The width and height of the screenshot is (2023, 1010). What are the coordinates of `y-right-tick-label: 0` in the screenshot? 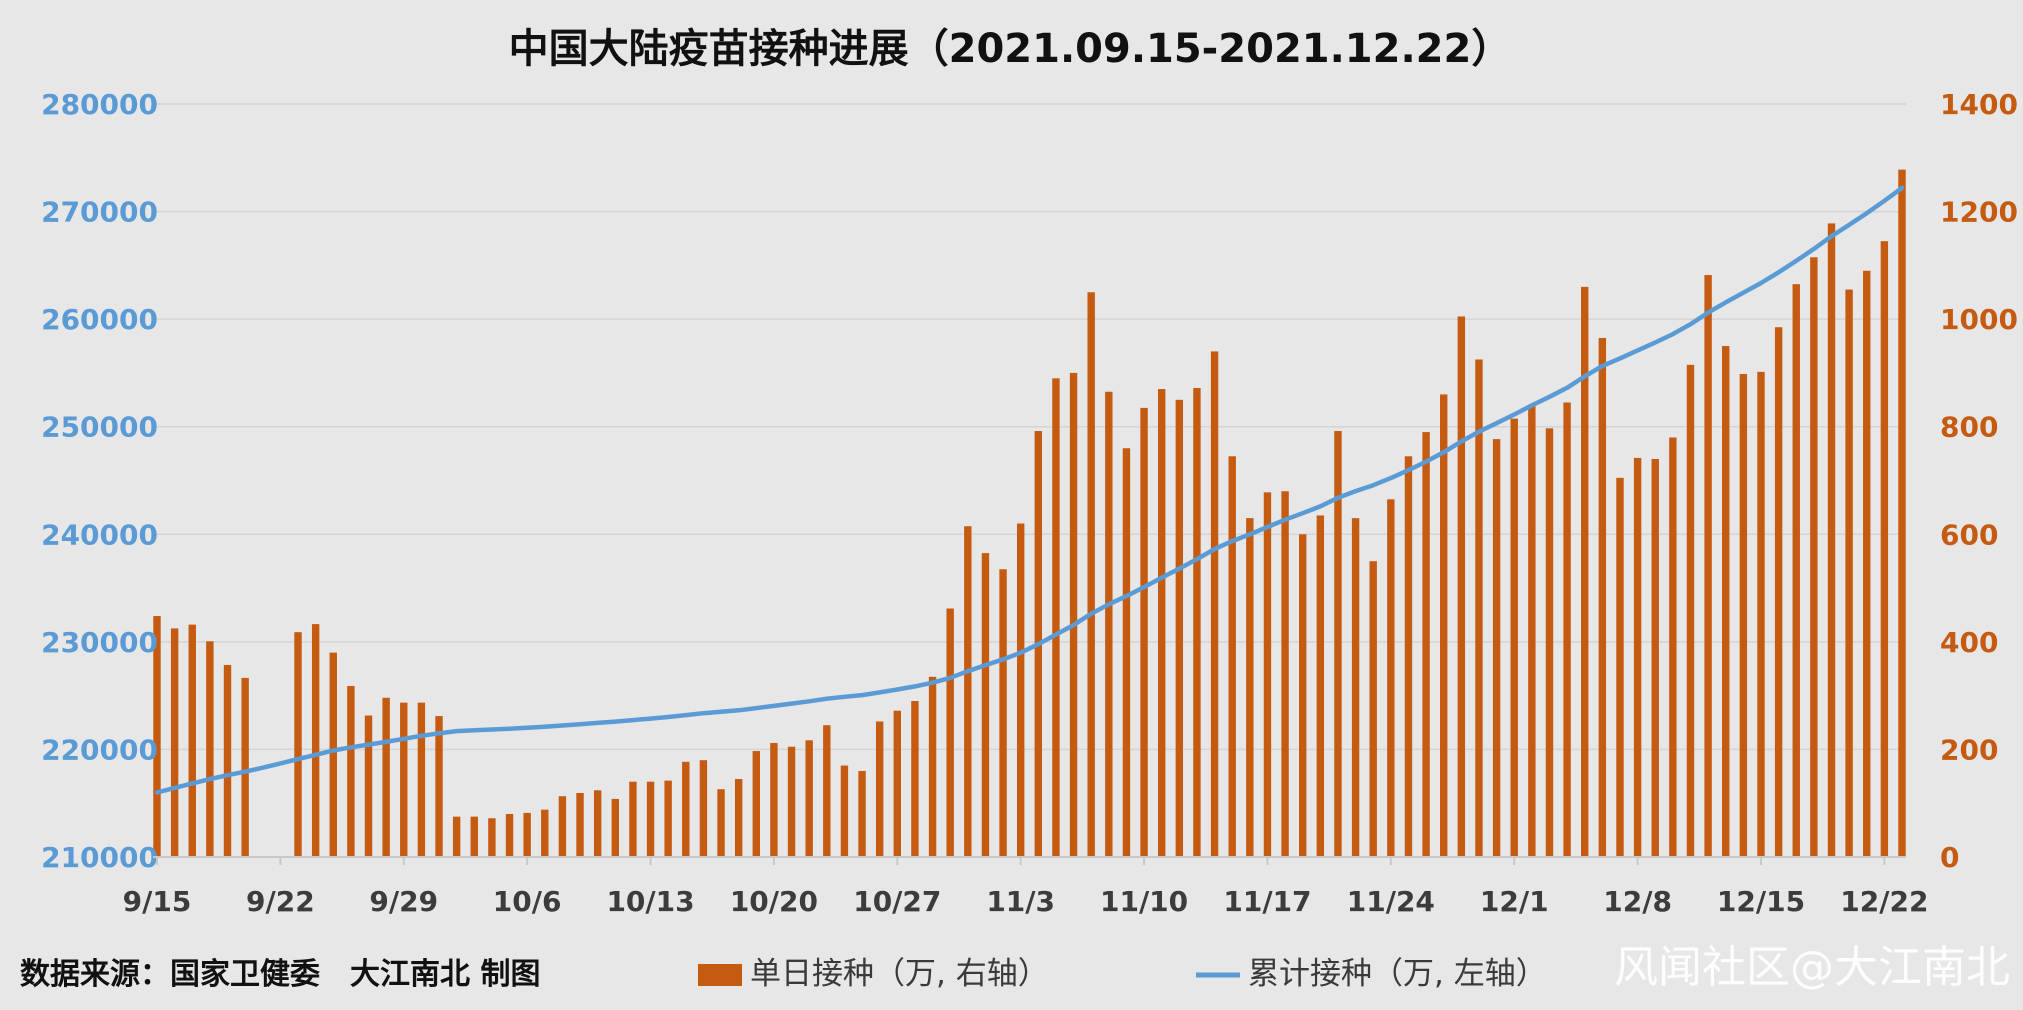 It's located at (1949, 857).